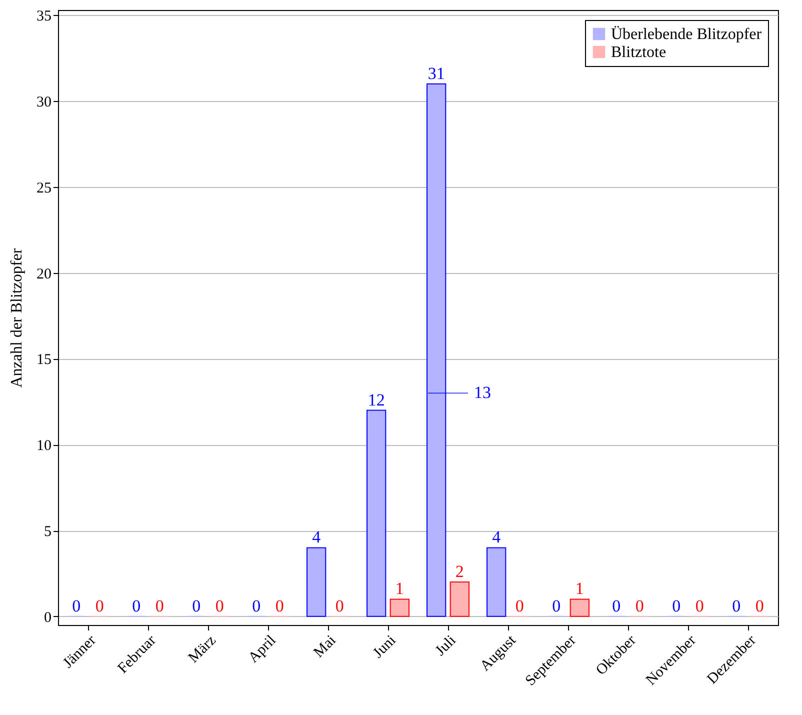 This screenshot has width=802, height=715. Describe the element at coordinates (44, 16) in the screenshot. I see `y-tick-label: 35` at that location.